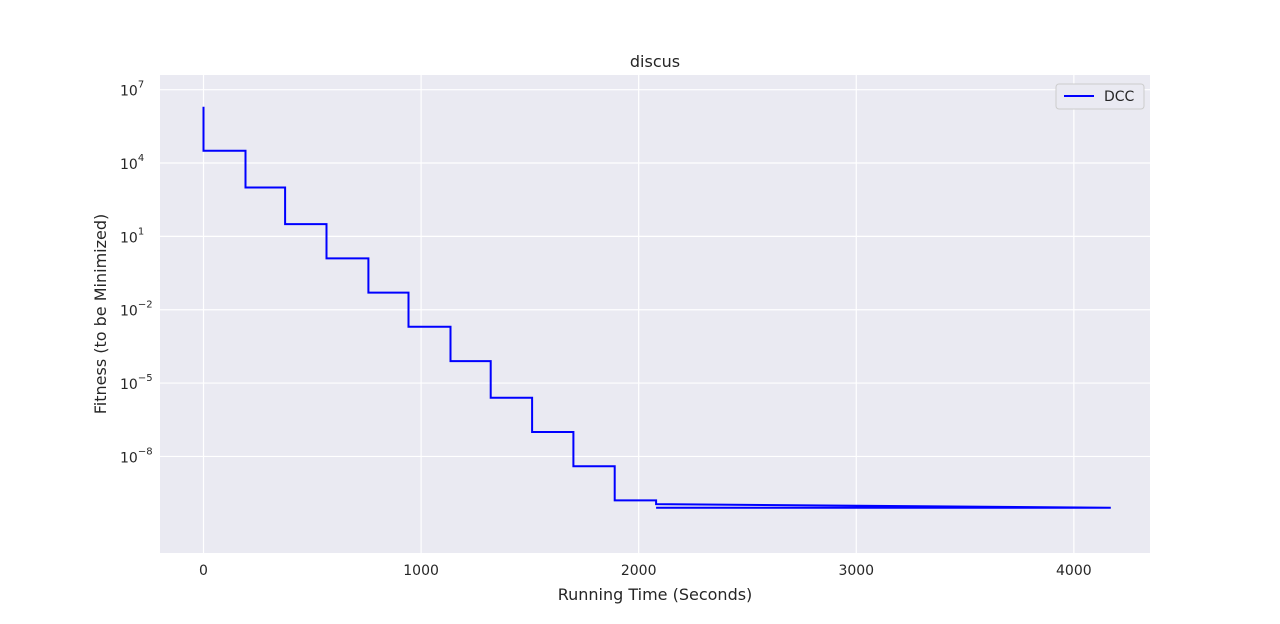 This screenshot has width=1280, height=624. Describe the element at coordinates (100, 314) in the screenshot. I see `y-axis-title: Fitness (to be Minimized)` at that location.